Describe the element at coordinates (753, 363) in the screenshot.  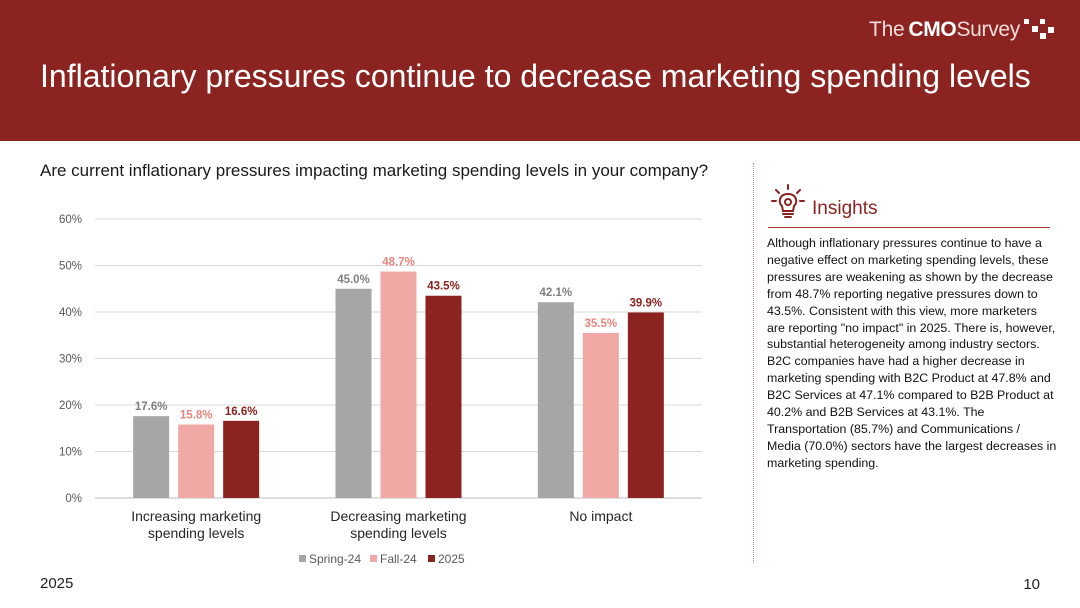
I see `vertical-divider` at that location.